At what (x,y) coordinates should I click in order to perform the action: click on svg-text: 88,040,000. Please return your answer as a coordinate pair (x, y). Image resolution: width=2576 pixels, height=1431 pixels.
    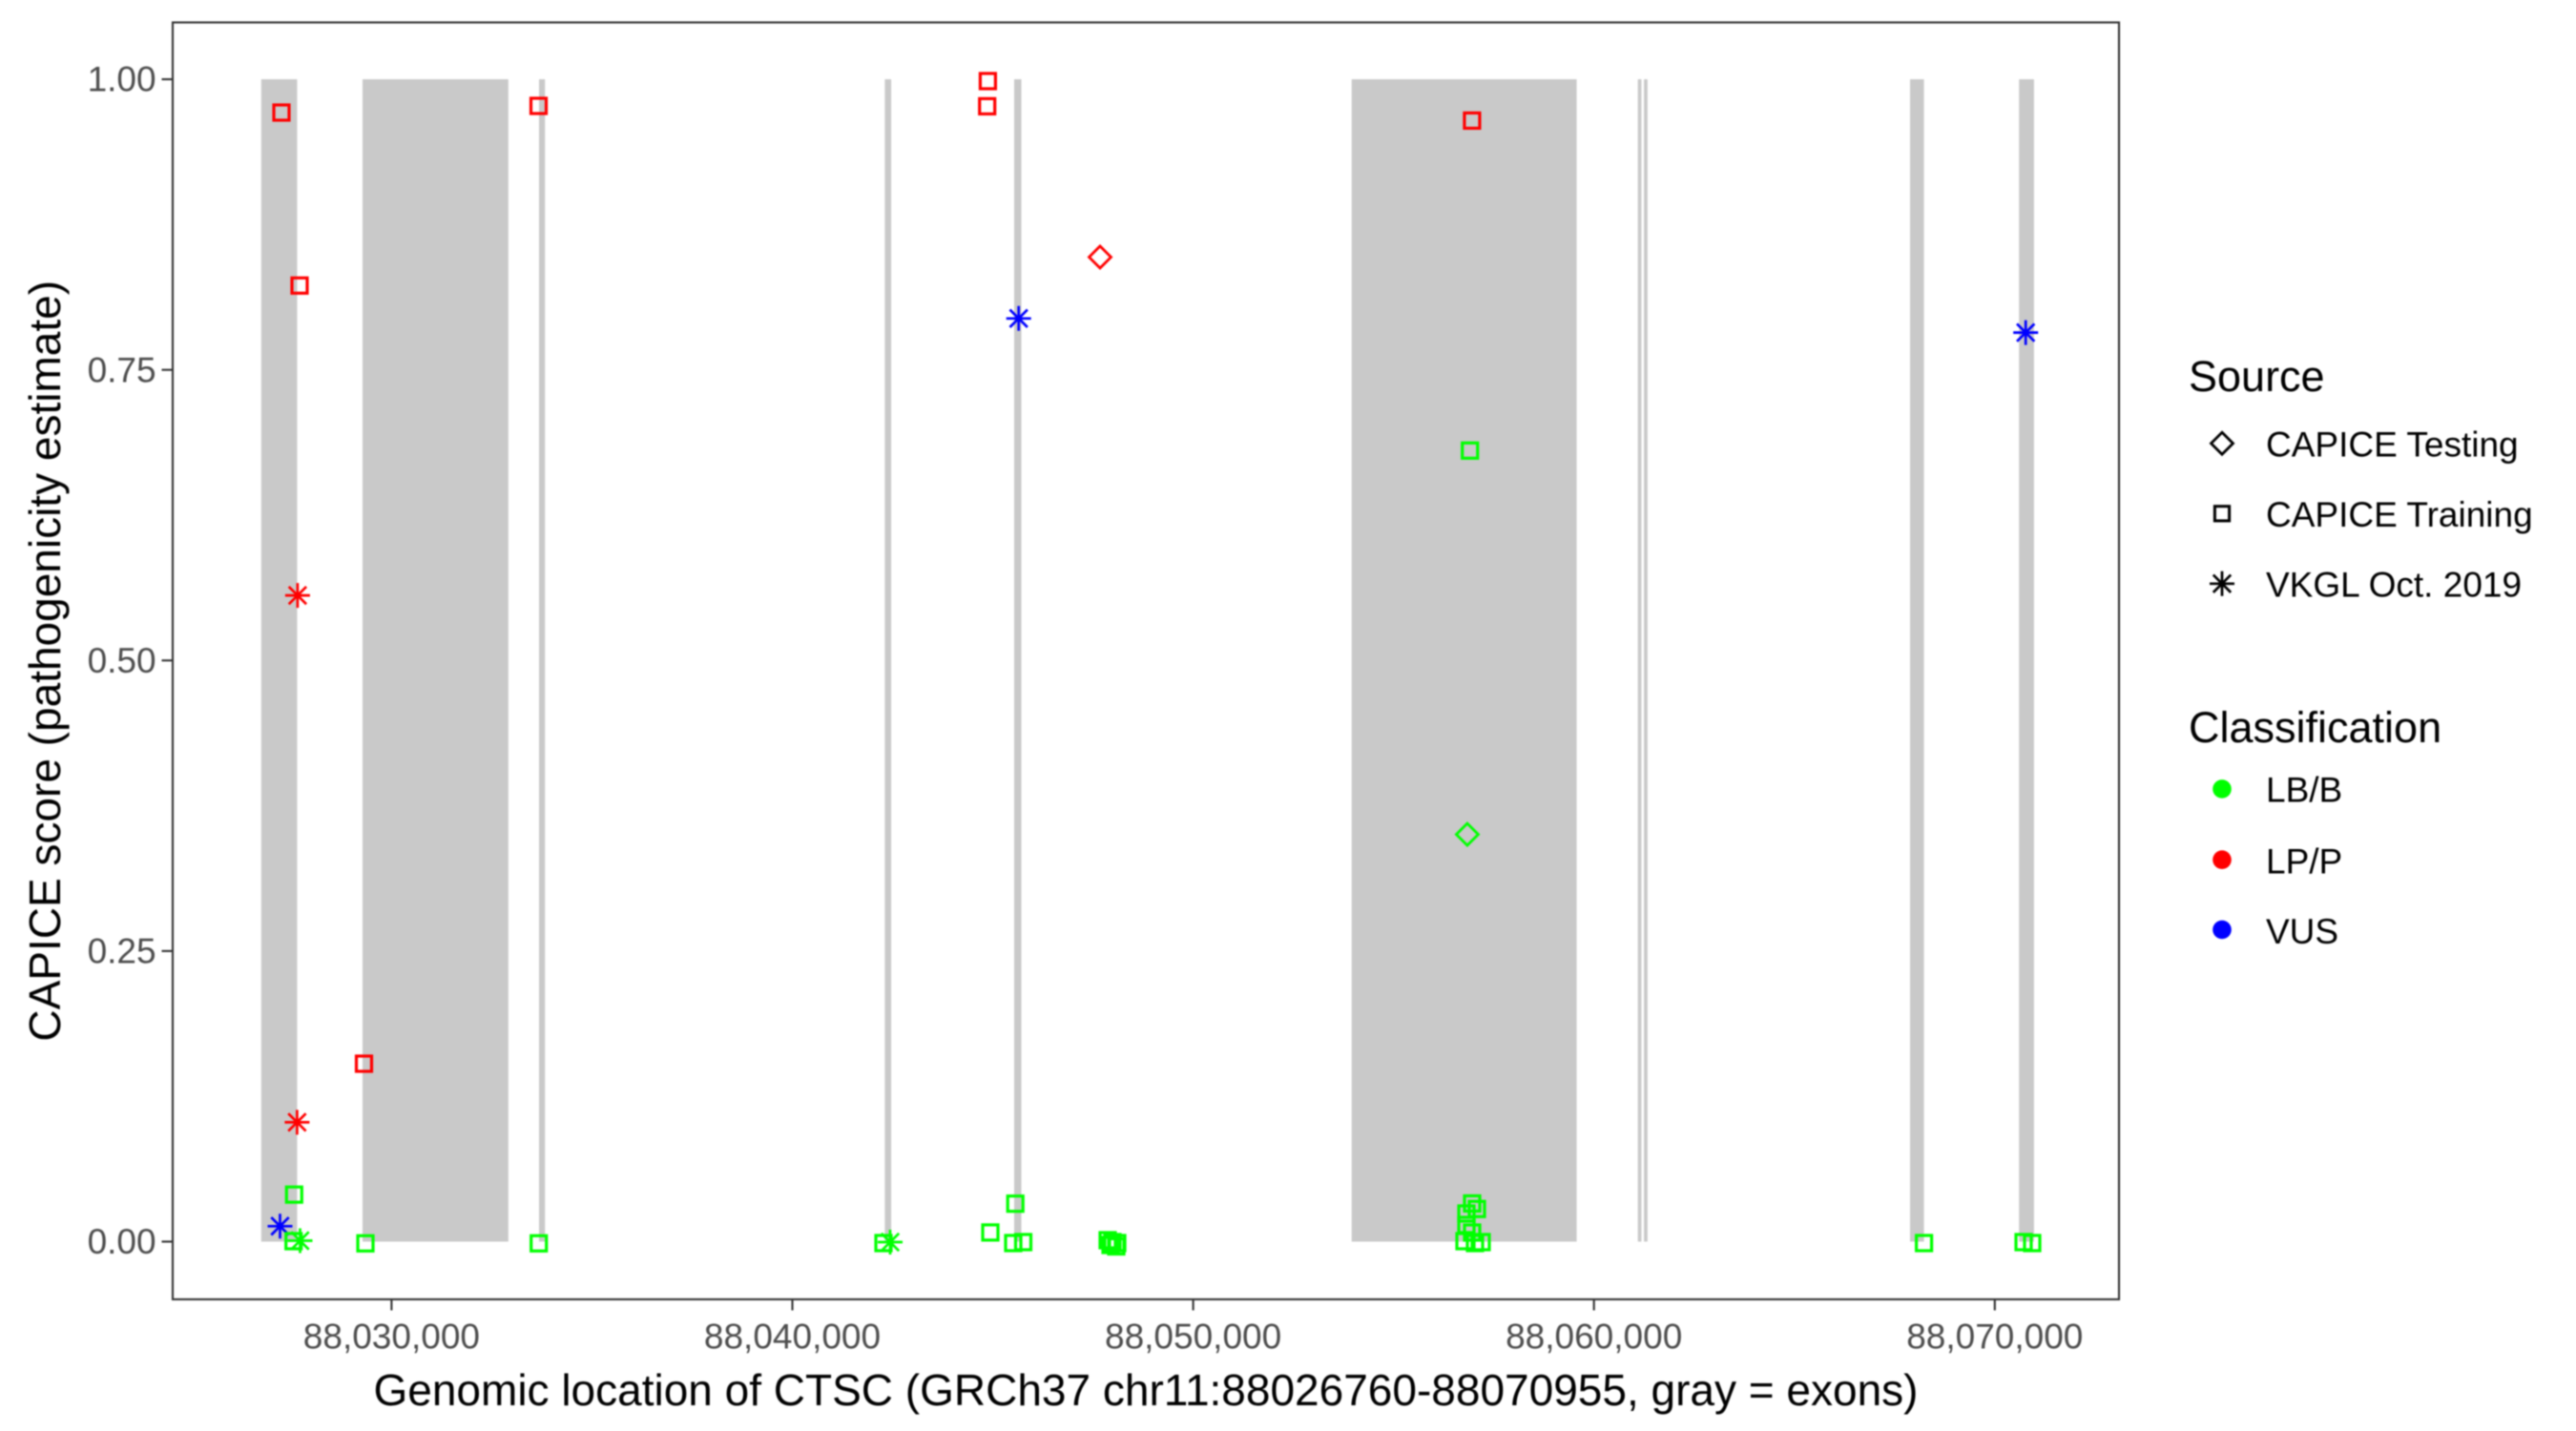
    Looking at the image, I should click on (792, 1337).